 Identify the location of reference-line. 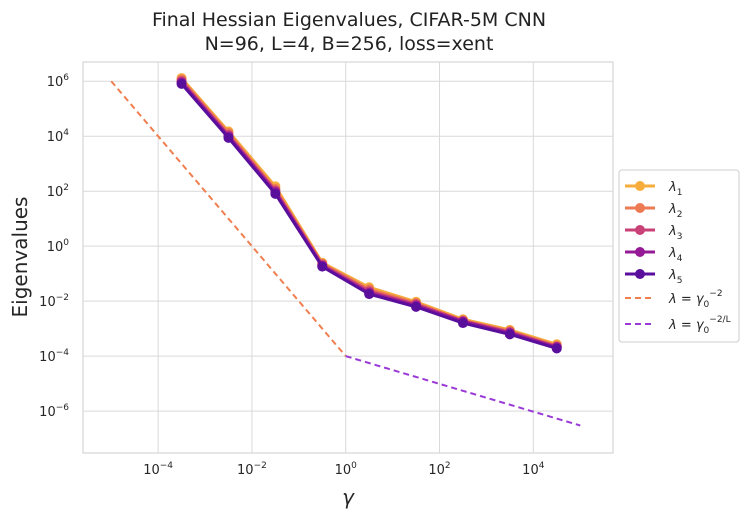
(463, 391).